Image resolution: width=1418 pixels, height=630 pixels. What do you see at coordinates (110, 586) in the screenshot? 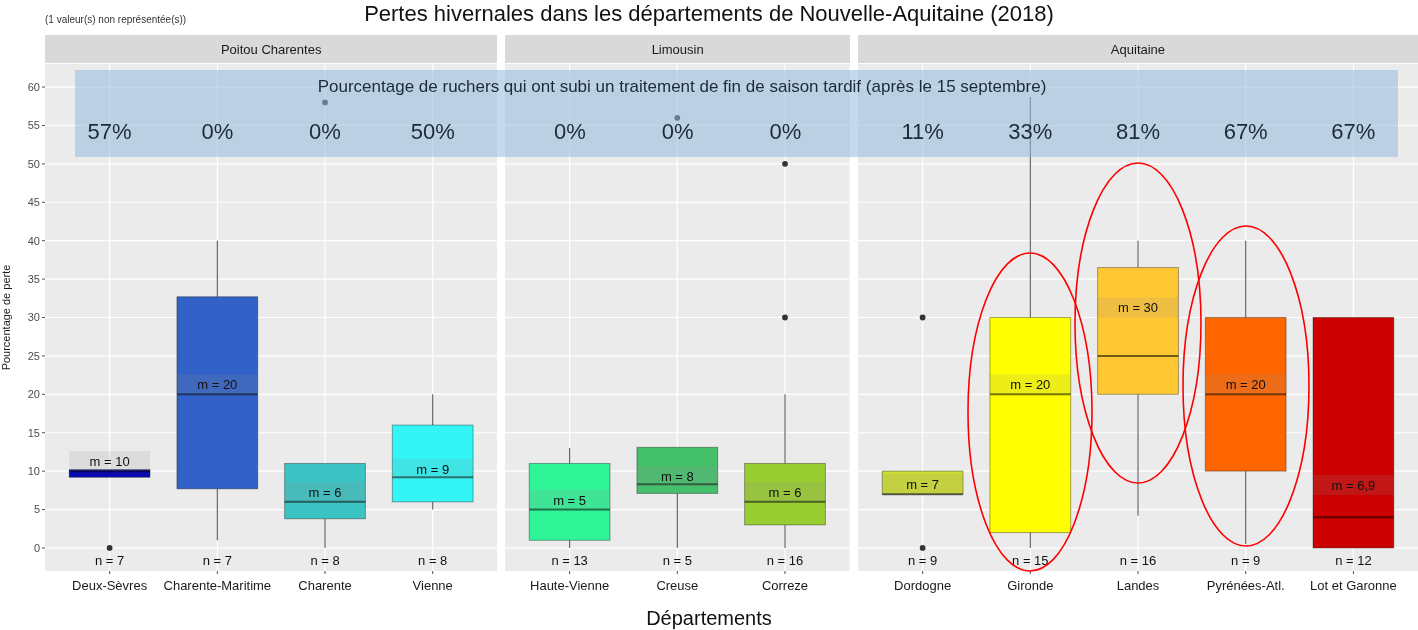
I see `x-tick-label: Deux-Sèvres` at bounding box center [110, 586].